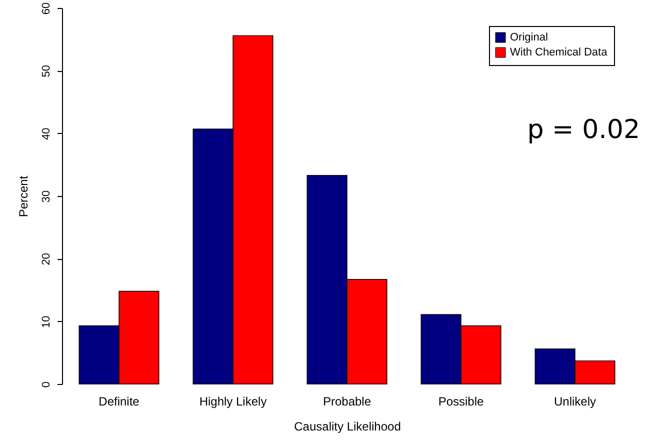 The width and height of the screenshot is (652, 443). I want to click on x-tick-label: Unlikely, so click(575, 401).